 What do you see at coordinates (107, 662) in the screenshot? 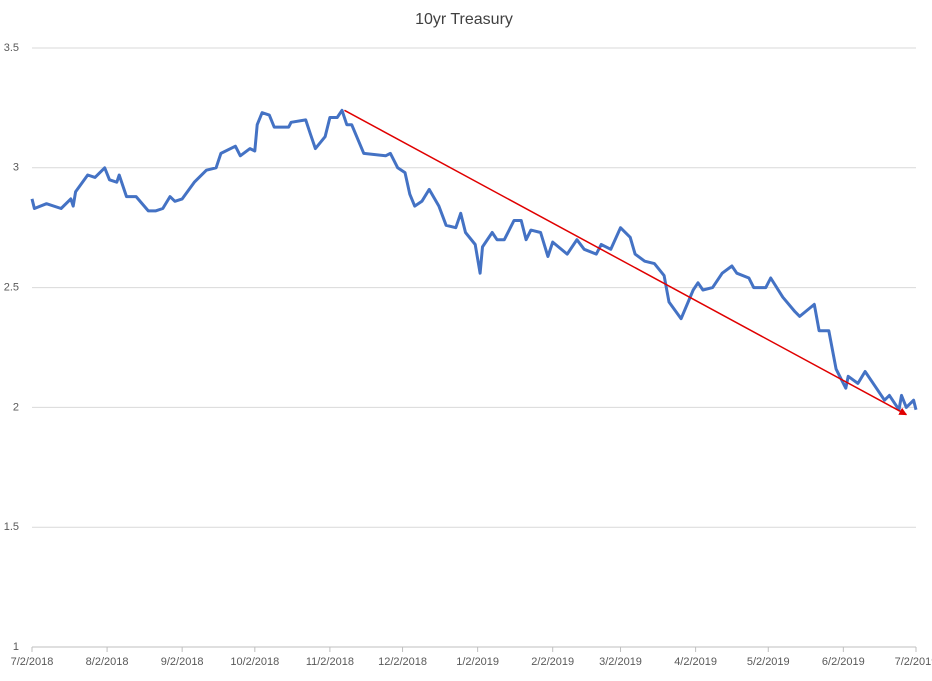
I see `x-tick-label: 8/2/2018` at bounding box center [107, 662].